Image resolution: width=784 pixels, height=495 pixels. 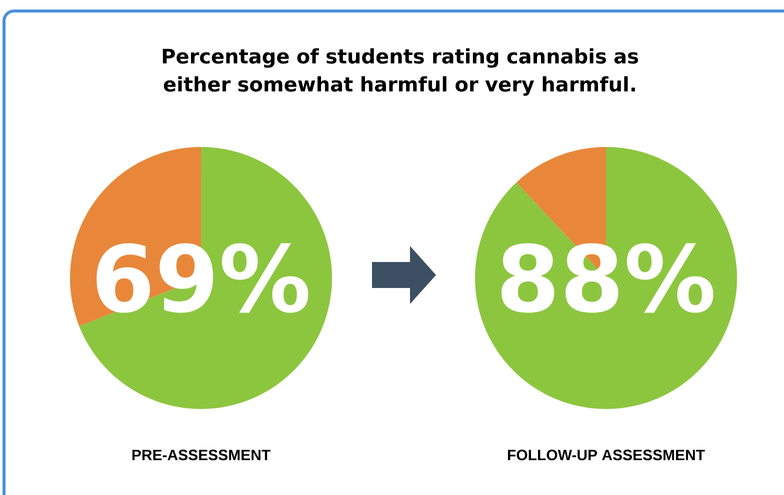 What do you see at coordinates (202, 278) in the screenshot?
I see `data-label: 69%` at bounding box center [202, 278].